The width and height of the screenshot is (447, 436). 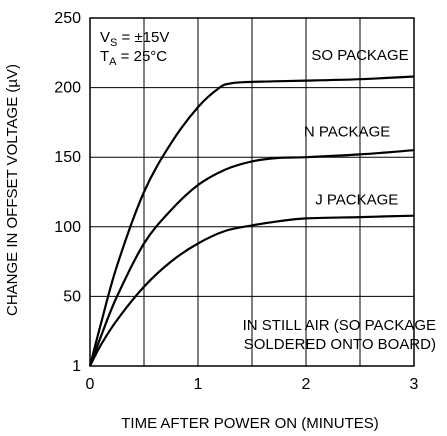 I want to click on x-tick-label: 2, so click(x=306, y=384).